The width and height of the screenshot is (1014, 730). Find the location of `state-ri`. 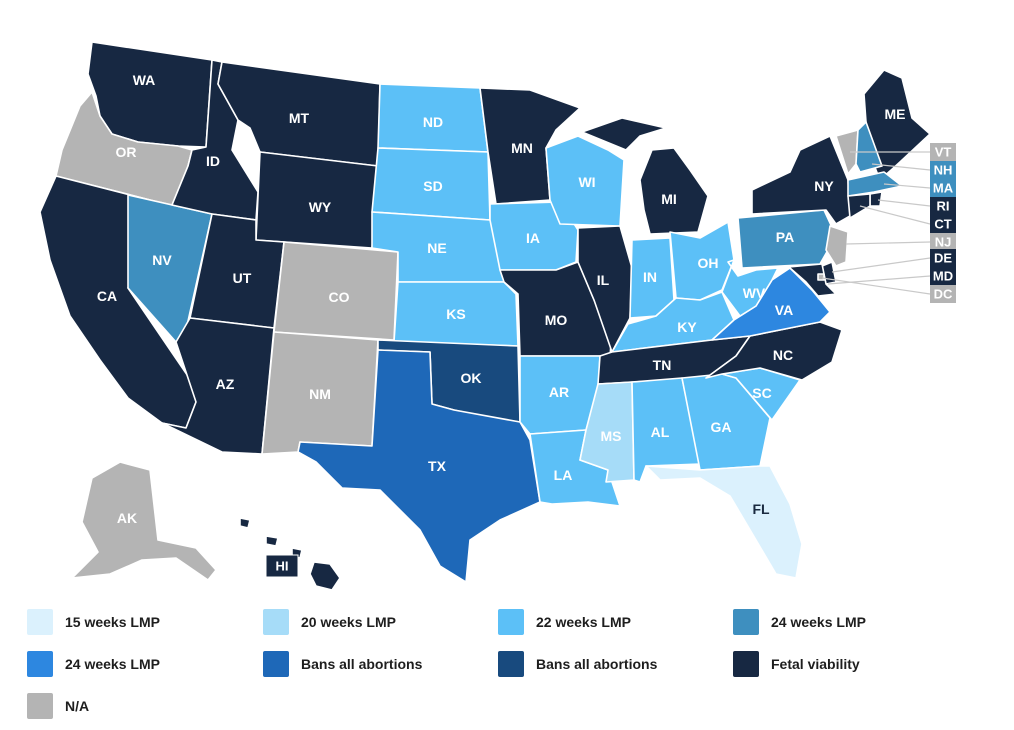

state-ri is located at coordinates (876, 199).